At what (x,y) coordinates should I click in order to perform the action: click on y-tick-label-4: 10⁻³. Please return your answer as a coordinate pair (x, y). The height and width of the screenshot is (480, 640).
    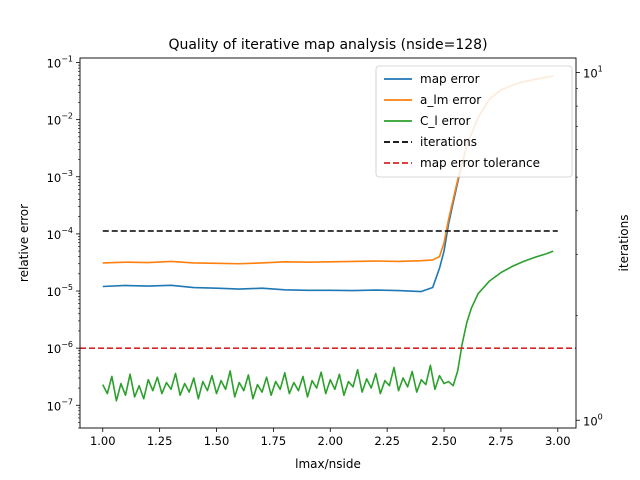
    Looking at the image, I should click on (60, 177).